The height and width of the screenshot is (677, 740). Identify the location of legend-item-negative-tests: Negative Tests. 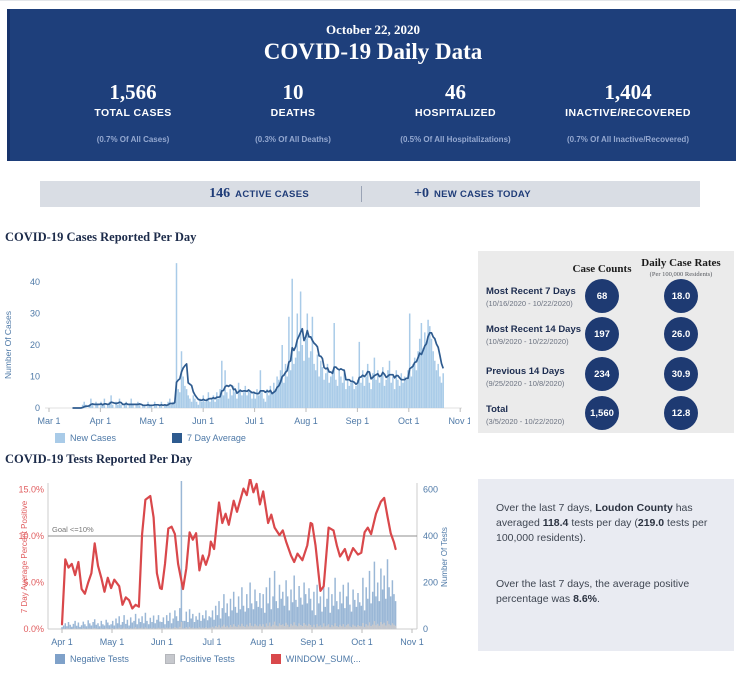
(92, 659).